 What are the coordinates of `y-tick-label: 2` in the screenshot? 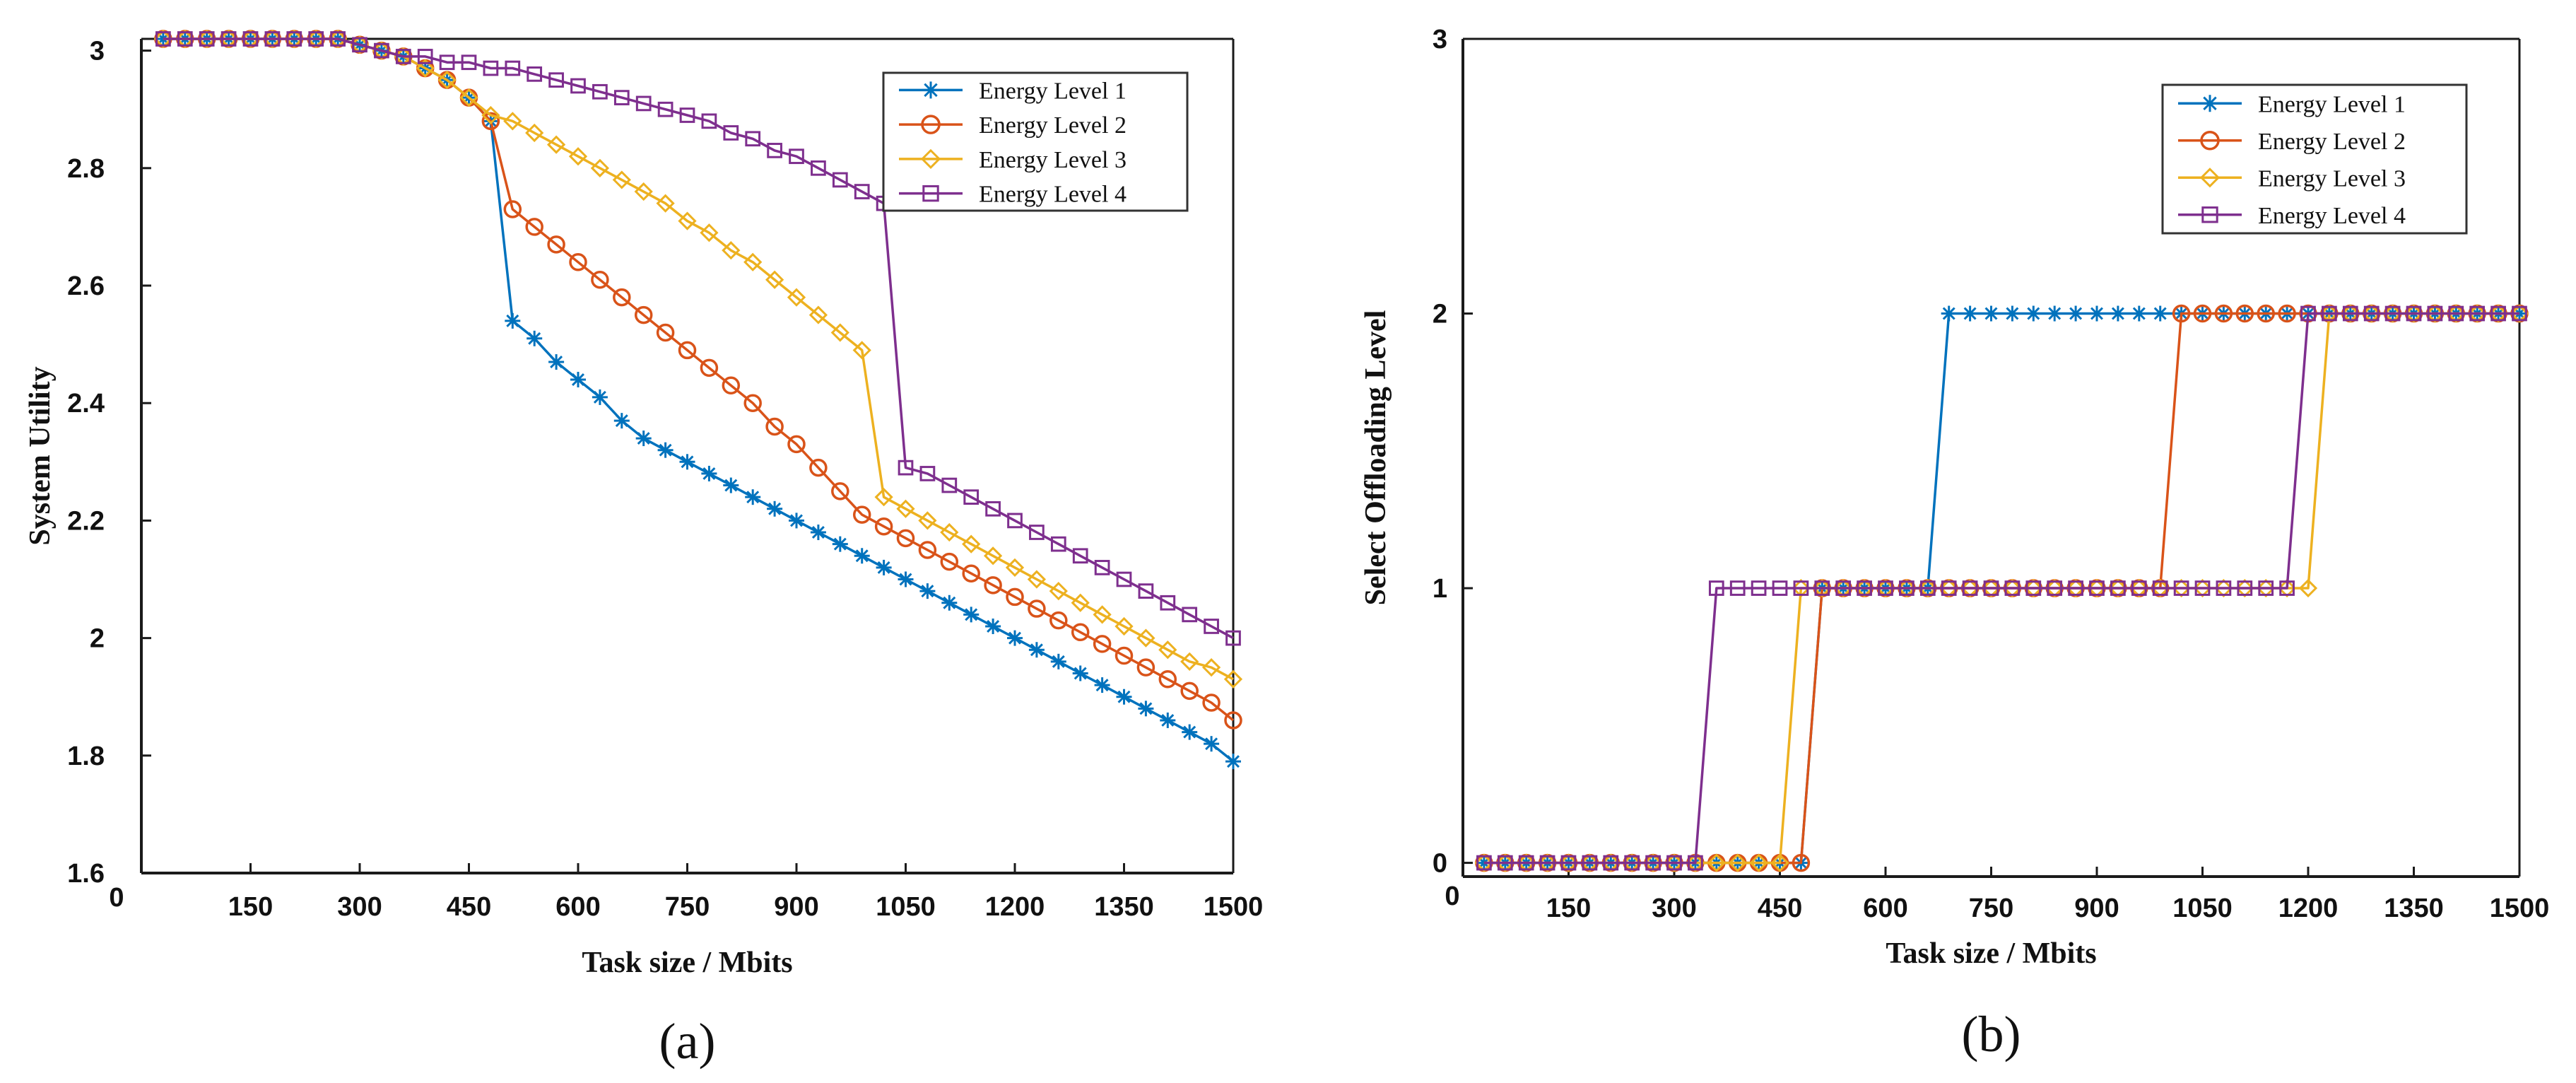 It's located at (1440, 314).